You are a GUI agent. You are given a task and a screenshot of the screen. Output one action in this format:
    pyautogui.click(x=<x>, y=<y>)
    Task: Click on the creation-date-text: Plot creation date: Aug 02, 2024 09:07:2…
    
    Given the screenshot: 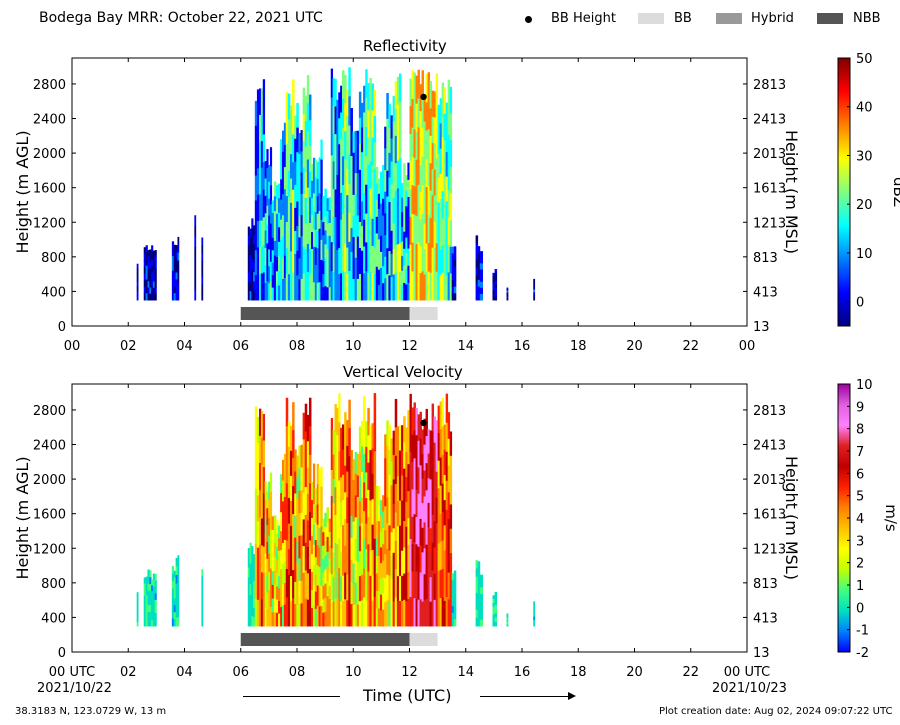 What is the action you would take?
    pyautogui.click(x=776, y=711)
    